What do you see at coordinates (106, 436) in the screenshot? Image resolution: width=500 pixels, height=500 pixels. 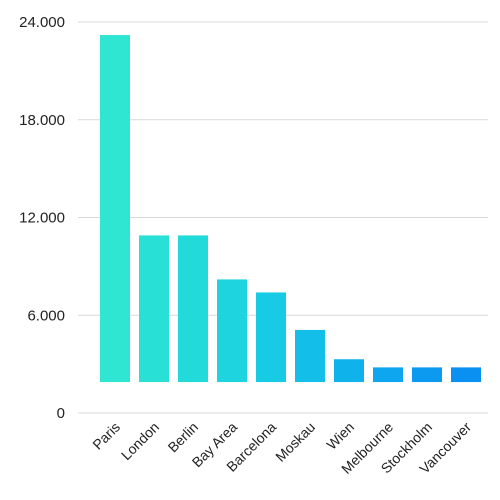 I see `x-tick-label: Paris` at bounding box center [106, 436].